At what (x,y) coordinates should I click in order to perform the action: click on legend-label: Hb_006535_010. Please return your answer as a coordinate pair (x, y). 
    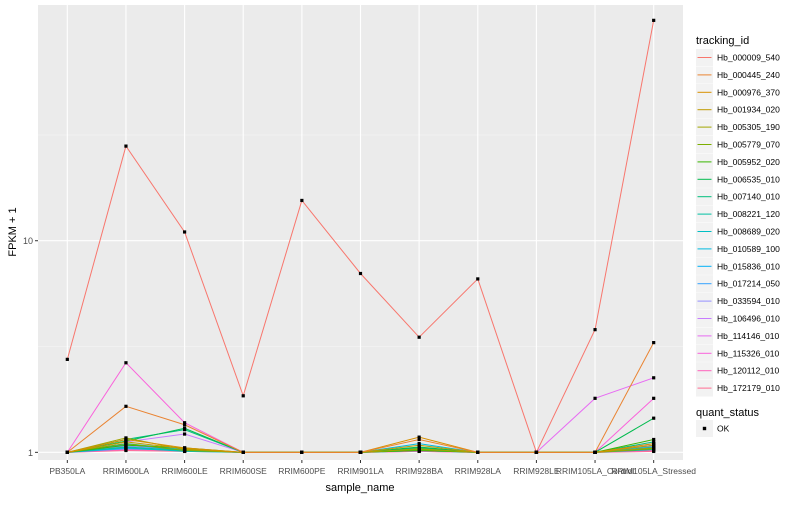
    Looking at the image, I should click on (748, 179).